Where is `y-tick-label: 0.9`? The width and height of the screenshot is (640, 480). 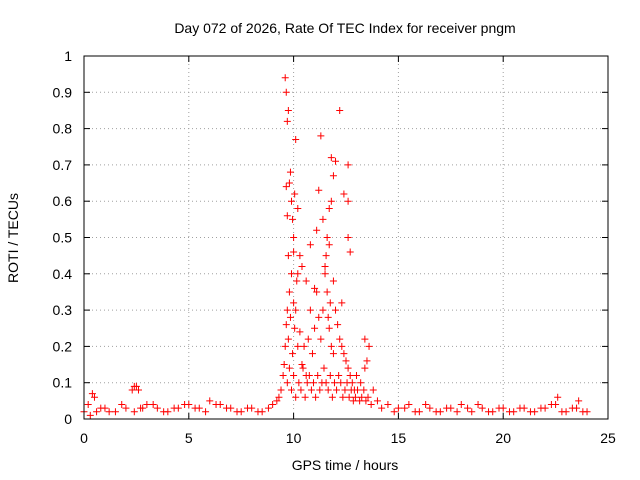 y-tick-label: 0.9 is located at coordinates (63, 92).